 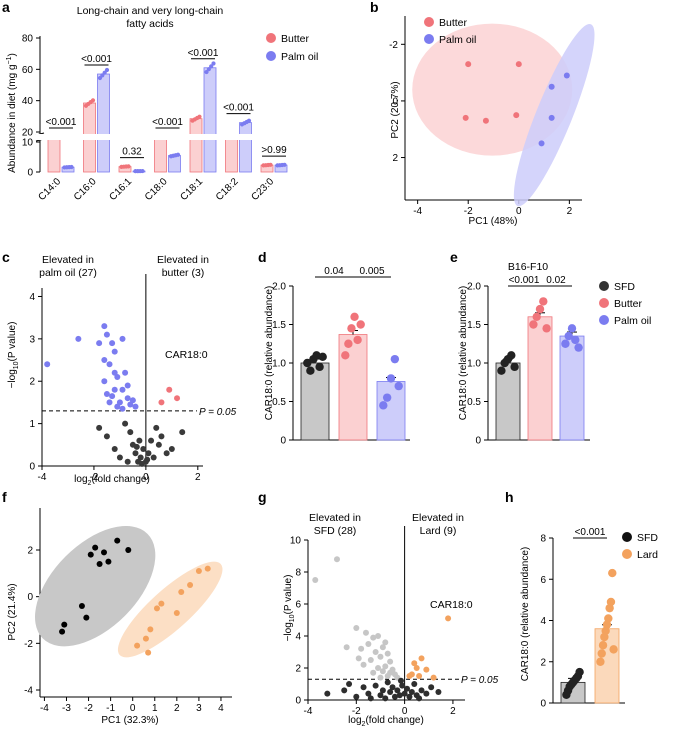 What do you see at coordinates (298, 701) in the screenshot?
I see `panel-g-y-tick-label: 0` at bounding box center [298, 701].